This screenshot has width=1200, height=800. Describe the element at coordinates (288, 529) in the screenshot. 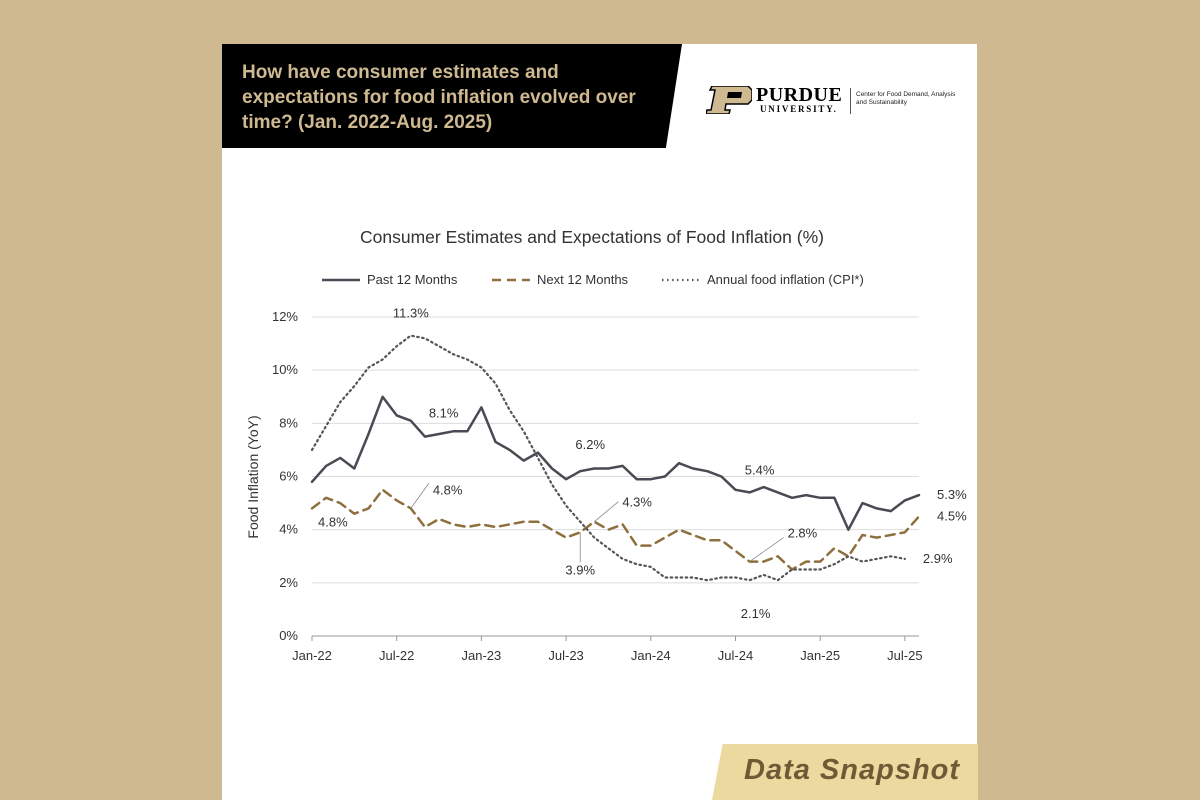

I see `y-tick-label: 4%` at that location.